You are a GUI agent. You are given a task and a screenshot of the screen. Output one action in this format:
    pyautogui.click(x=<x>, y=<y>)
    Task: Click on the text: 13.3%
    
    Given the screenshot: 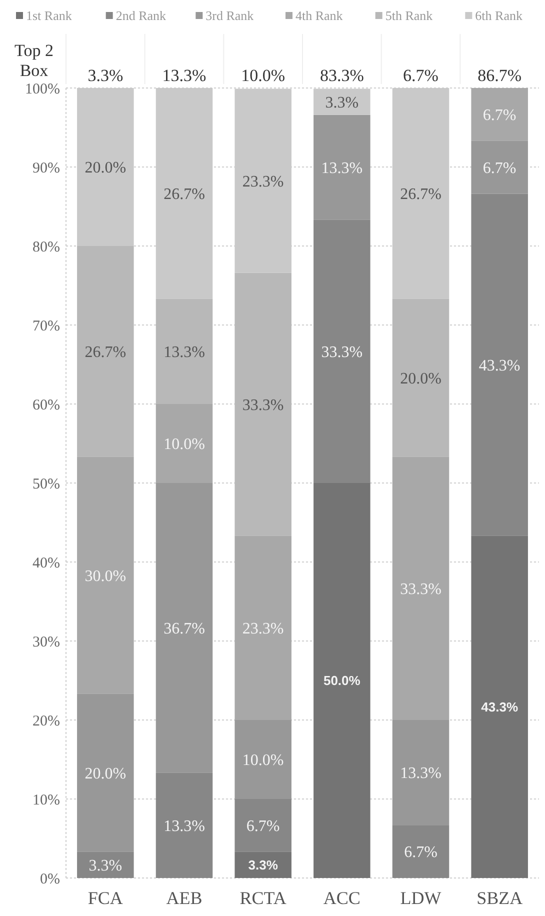 What is the action you would take?
    pyautogui.click(x=184, y=75)
    